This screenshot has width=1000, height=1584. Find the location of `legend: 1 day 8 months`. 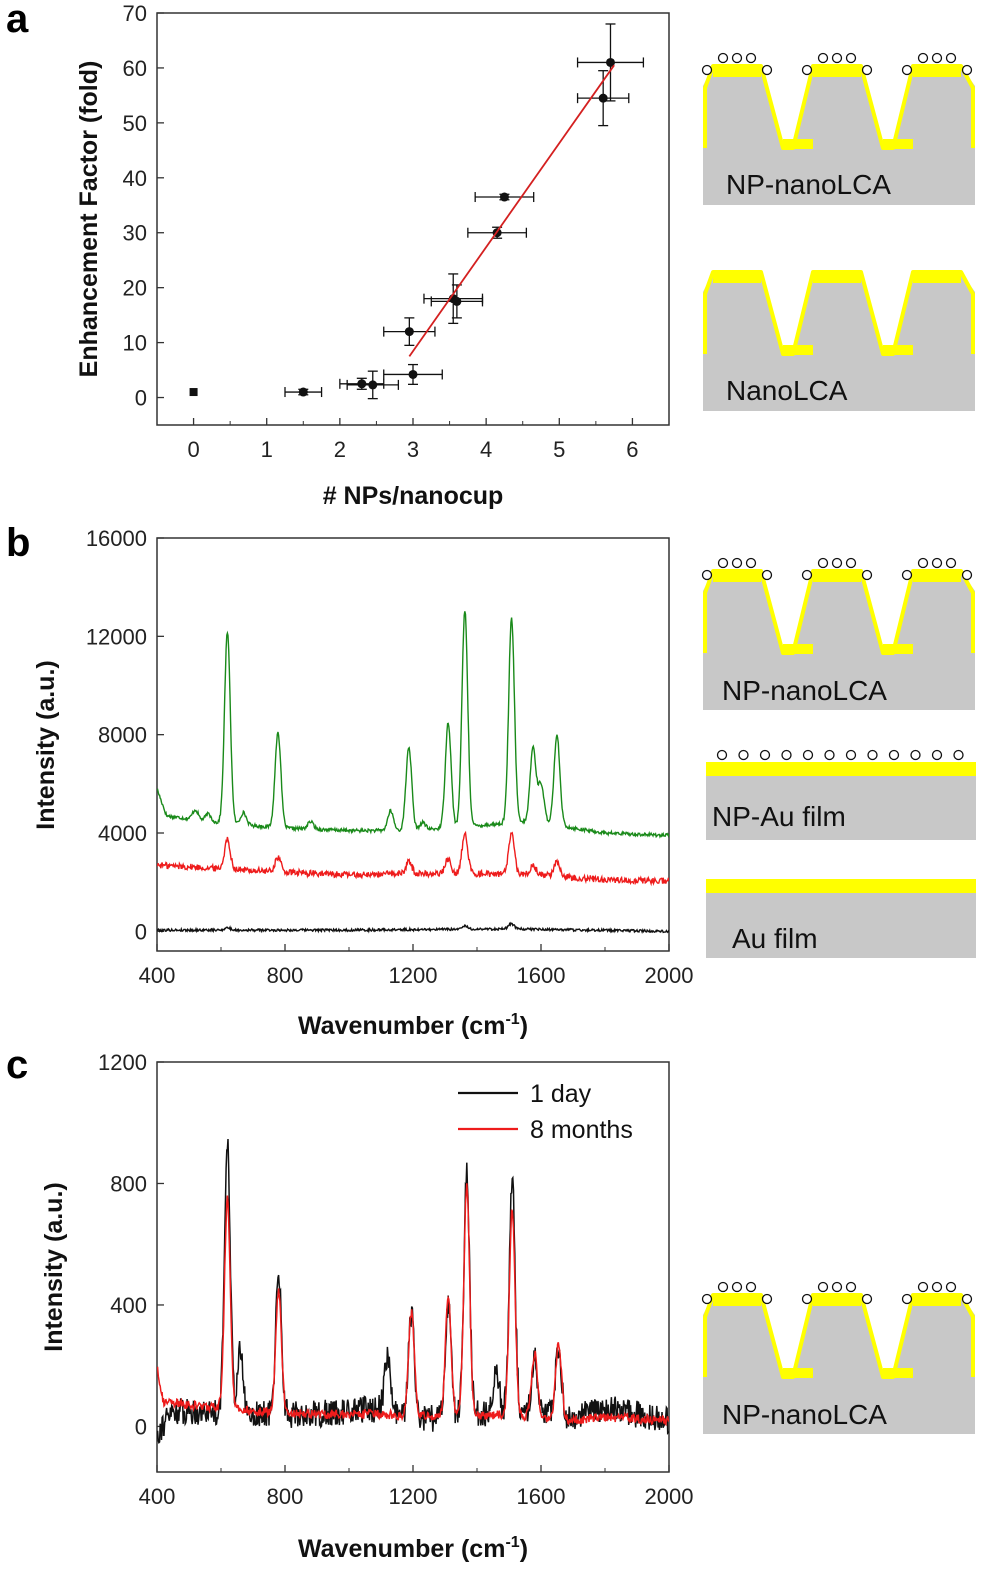

legend: 1 day 8 months is located at coordinates (545, 1112).